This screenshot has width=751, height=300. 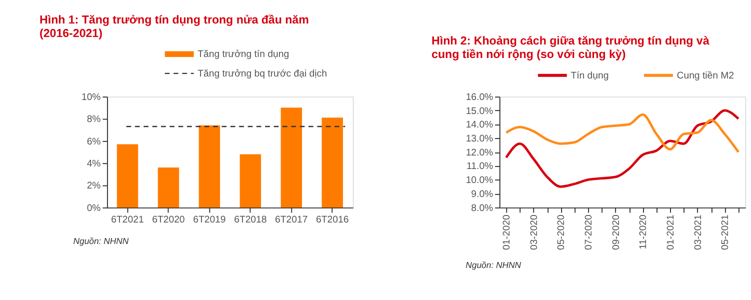 I want to click on y-tick-label: 0%, so click(x=94, y=208).